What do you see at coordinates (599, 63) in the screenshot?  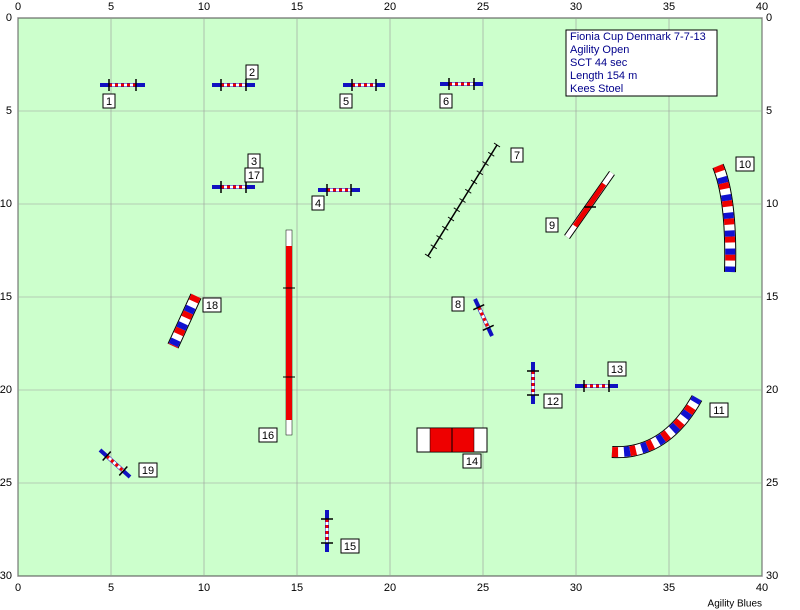 I see `info-line: SCT 44 sec` at bounding box center [599, 63].